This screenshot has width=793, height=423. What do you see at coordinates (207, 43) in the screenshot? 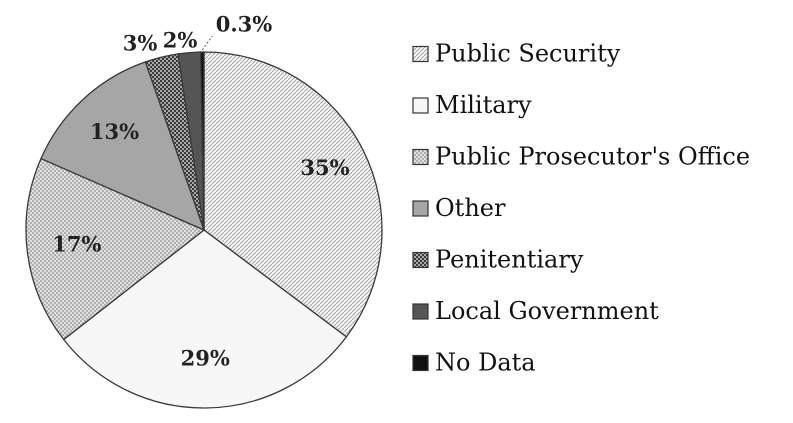
I see `leader-line-no-data` at bounding box center [207, 43].